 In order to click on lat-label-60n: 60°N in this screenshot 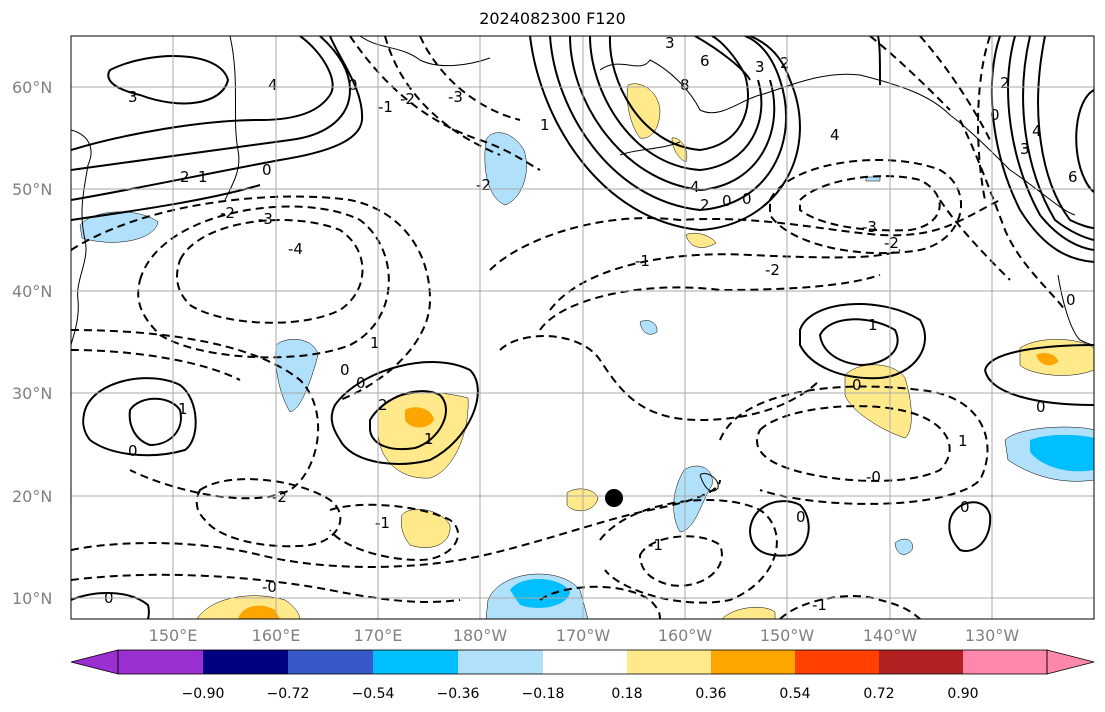, I will do `click(32, 87)`.